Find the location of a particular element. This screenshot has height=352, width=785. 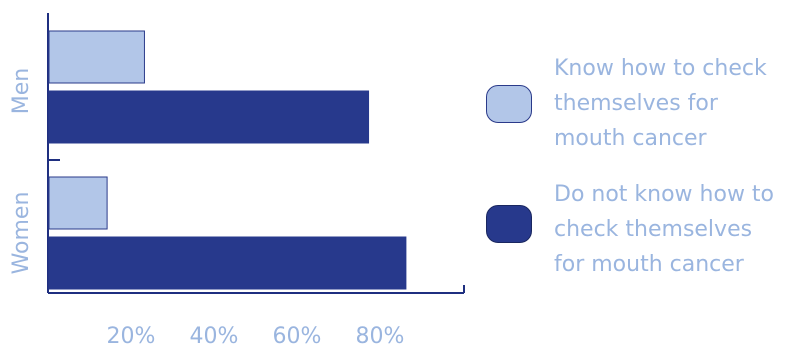

x-tick-label-40: 40% is located at coordinates (214, 336).